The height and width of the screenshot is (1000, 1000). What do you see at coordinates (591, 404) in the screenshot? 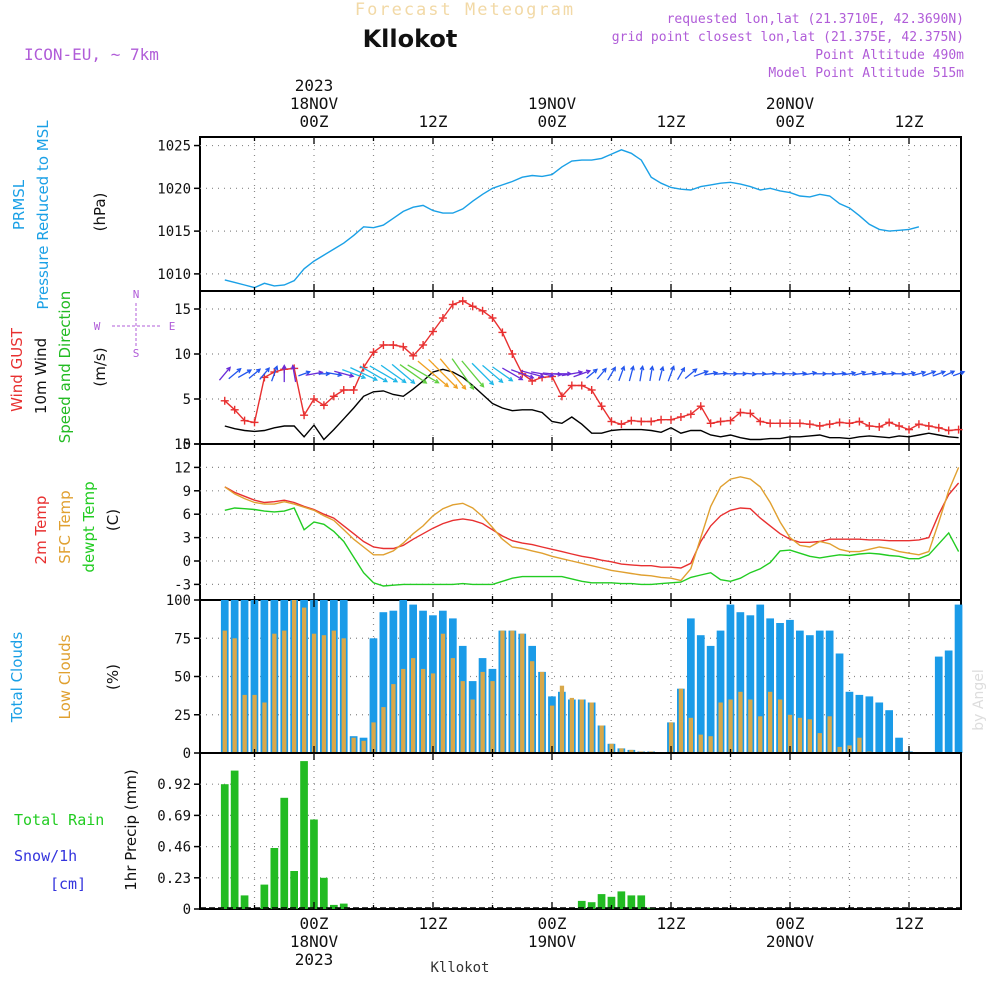
I see `wind-series-10m-wind` at bounding box center [591, 404].